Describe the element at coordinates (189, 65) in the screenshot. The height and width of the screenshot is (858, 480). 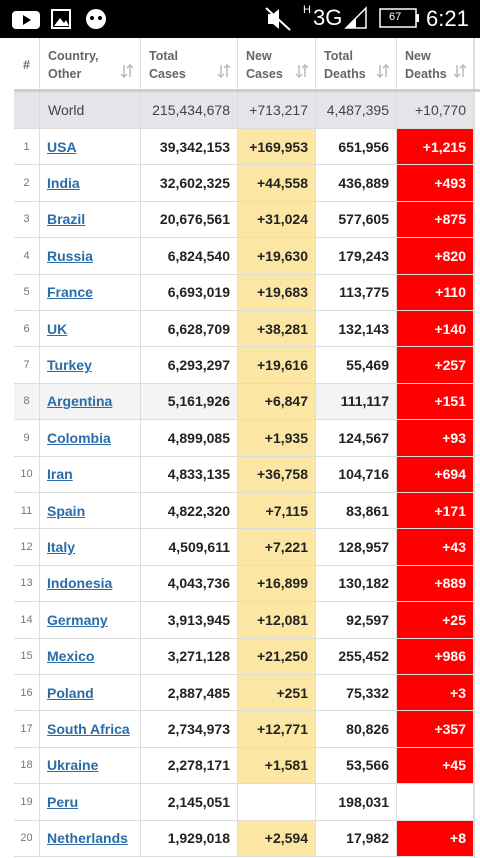
I see `header-cell: Total Cases` at that location.